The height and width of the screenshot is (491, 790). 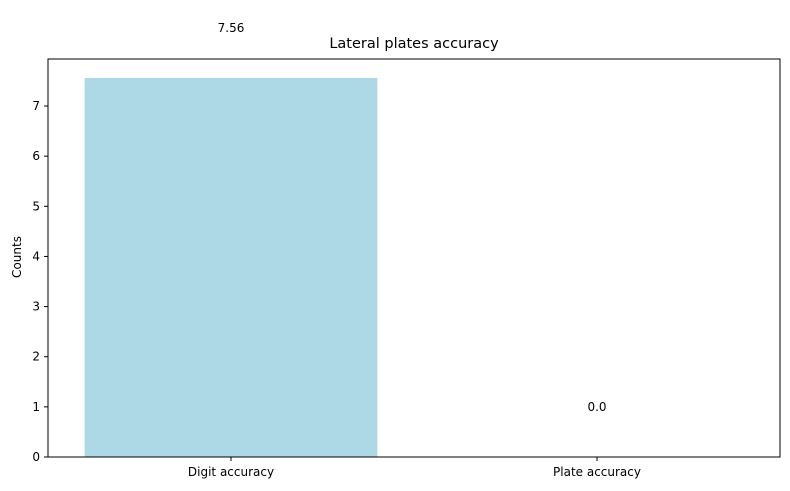 What do you see at coordinates (36, 307) in the screenshot?
I see `y-tick-label: 3` at bounding box center [36, 307].